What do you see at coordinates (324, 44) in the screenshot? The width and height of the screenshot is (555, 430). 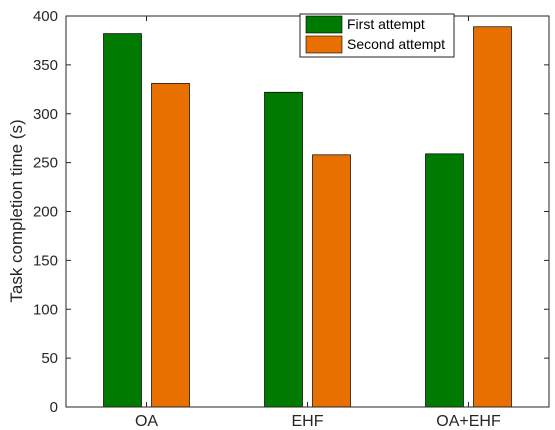 I see `legend-swatch-second-attempt` at bounding box center [324, 44].